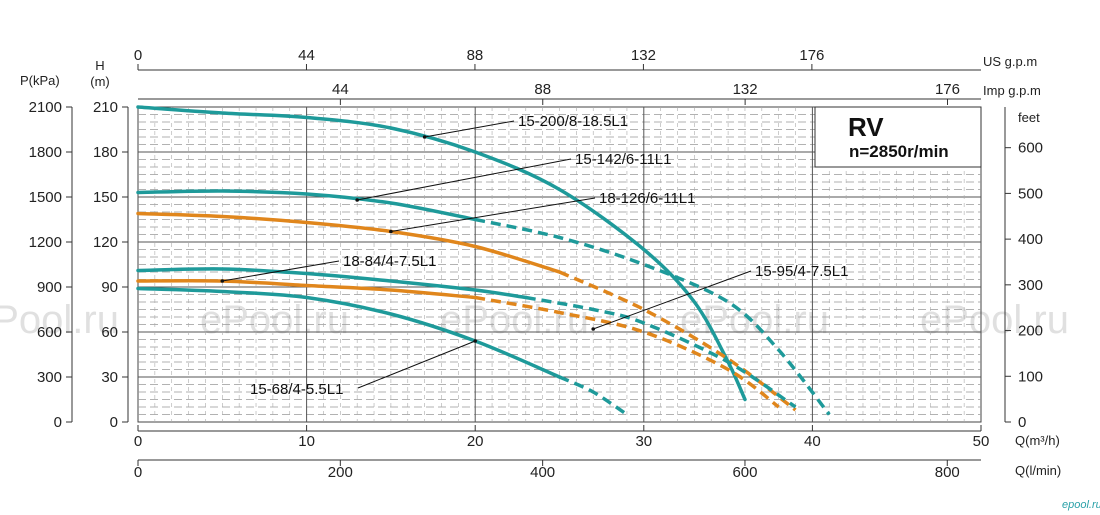 This screenshot has height=515, width=1100. What do you see at coordinates (464, 179) in the screenshot?
I see `callout-leader-15-142-6-11l1` at bounding box center [464, 179].